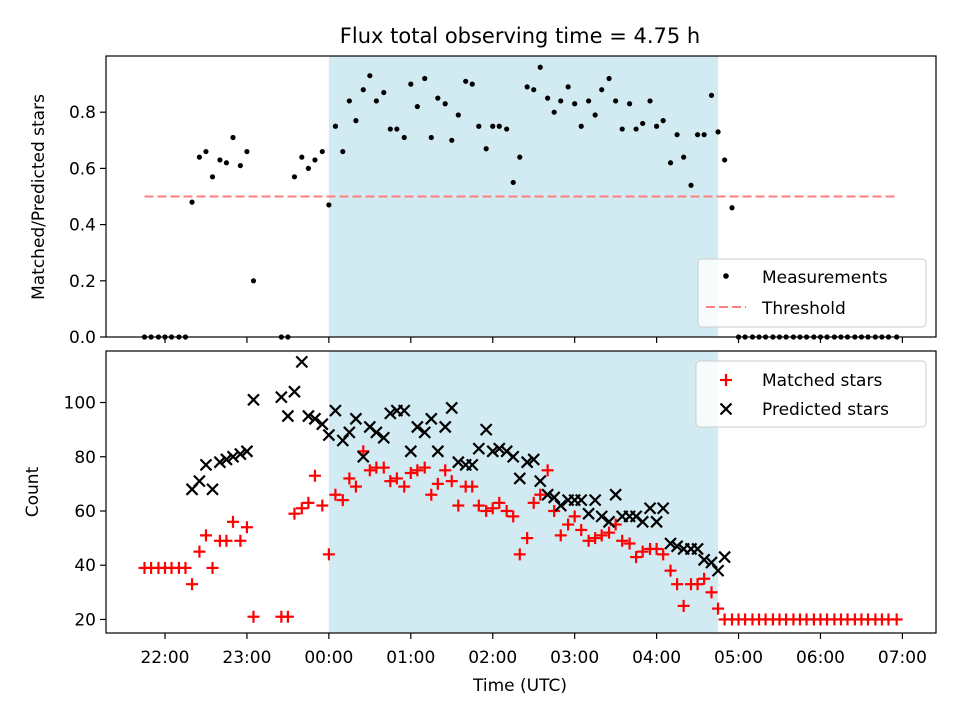 The image size is (960, 720). I want to click on bottom-y-tick-label: 40, so click(85, 566).